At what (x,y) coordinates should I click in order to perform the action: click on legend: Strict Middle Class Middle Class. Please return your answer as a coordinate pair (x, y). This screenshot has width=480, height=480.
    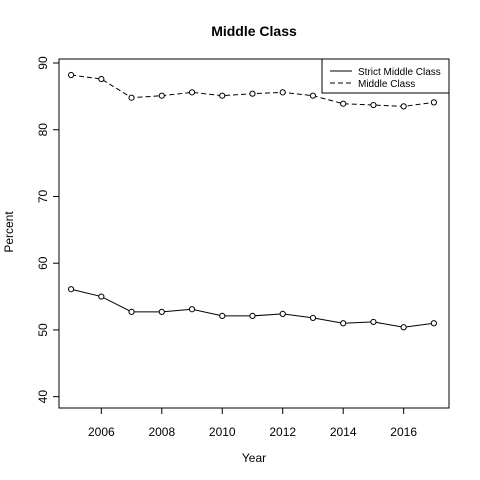
    Looking at the image, I should click on (385, 76).